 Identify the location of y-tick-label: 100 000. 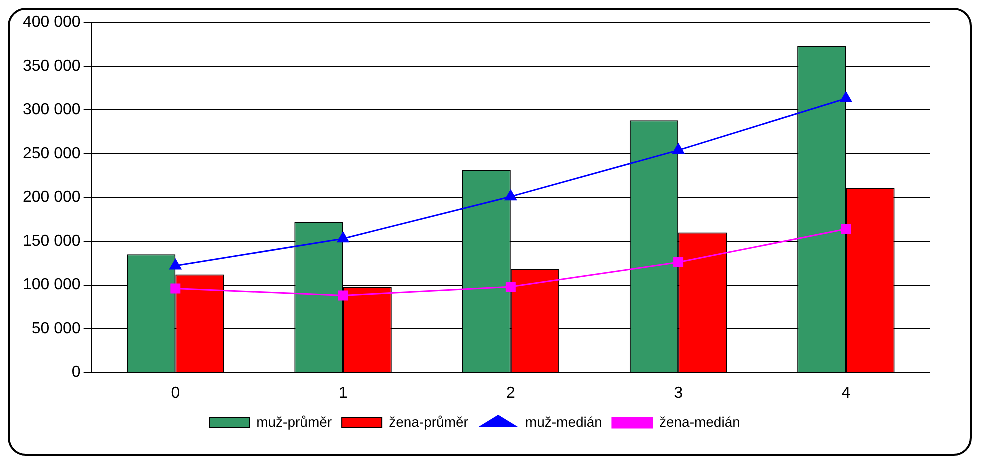
(51, 285).